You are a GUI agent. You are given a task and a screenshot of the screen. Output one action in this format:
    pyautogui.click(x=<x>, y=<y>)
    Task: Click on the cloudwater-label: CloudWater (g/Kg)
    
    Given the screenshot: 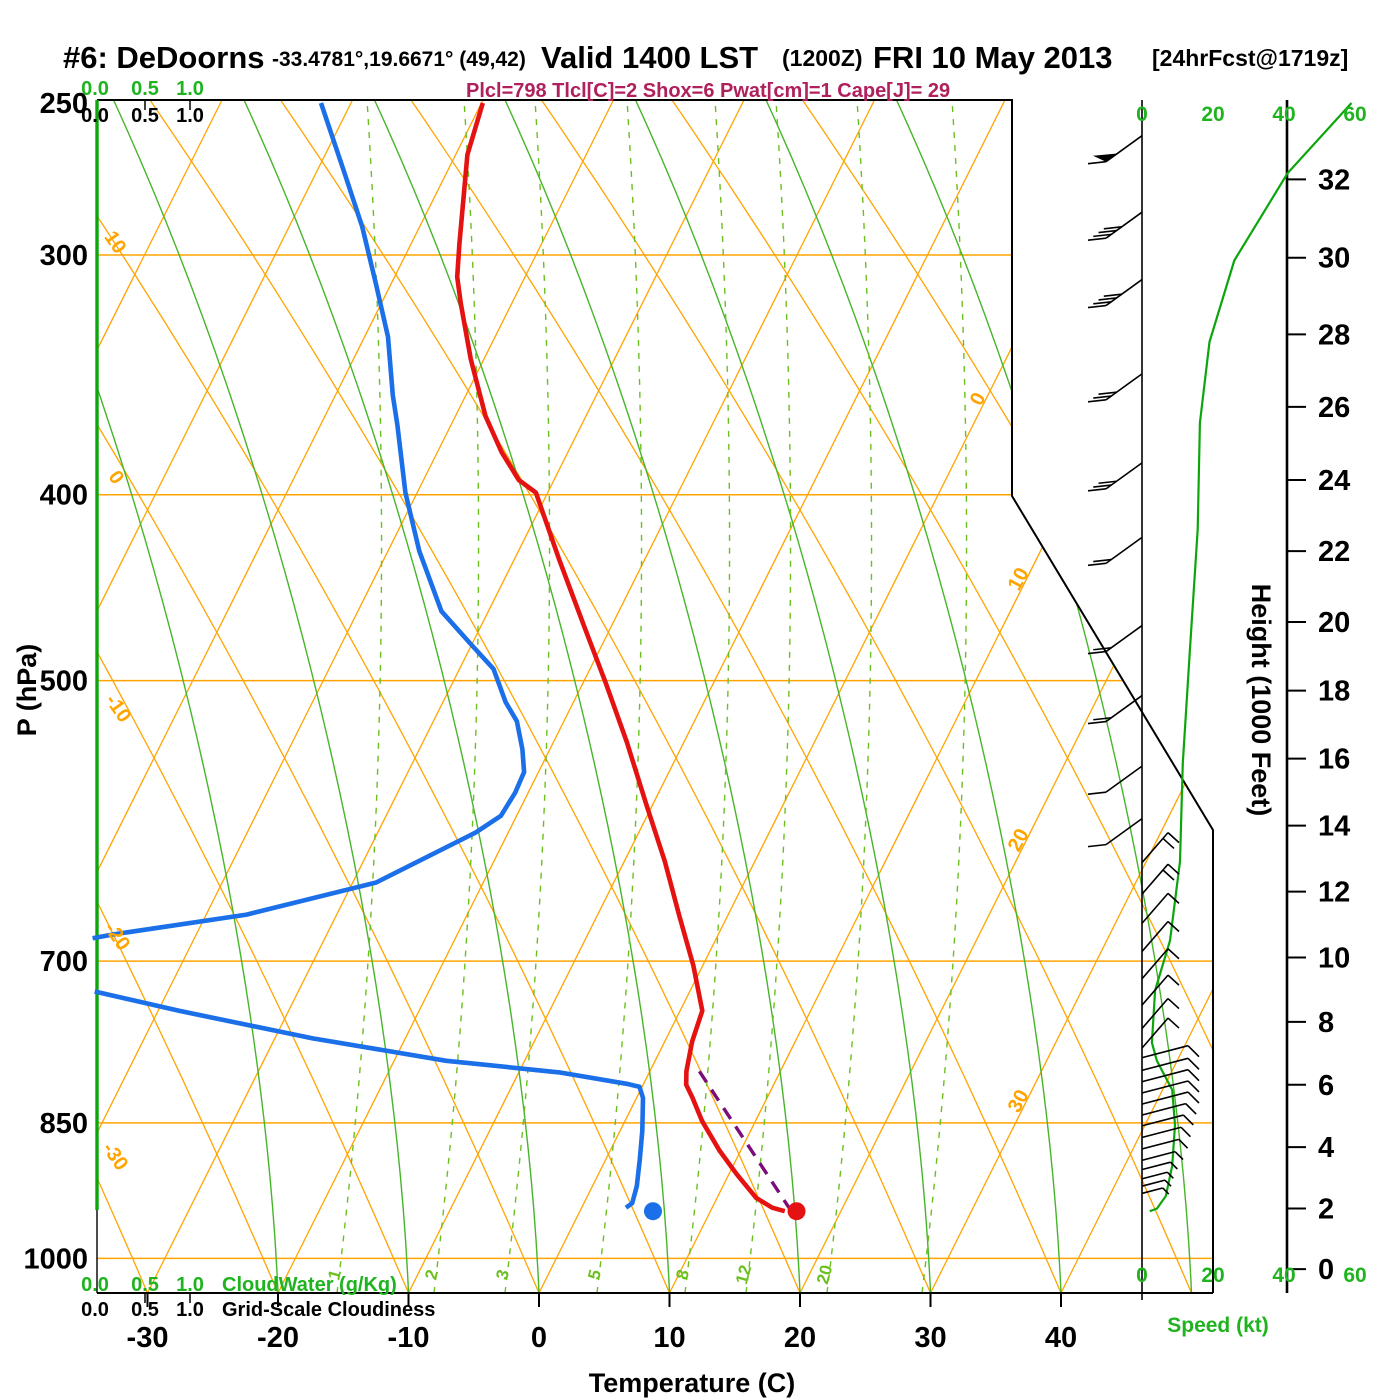 What is the action you would take?
    pyautogui.click(x=309, y=1285)
    